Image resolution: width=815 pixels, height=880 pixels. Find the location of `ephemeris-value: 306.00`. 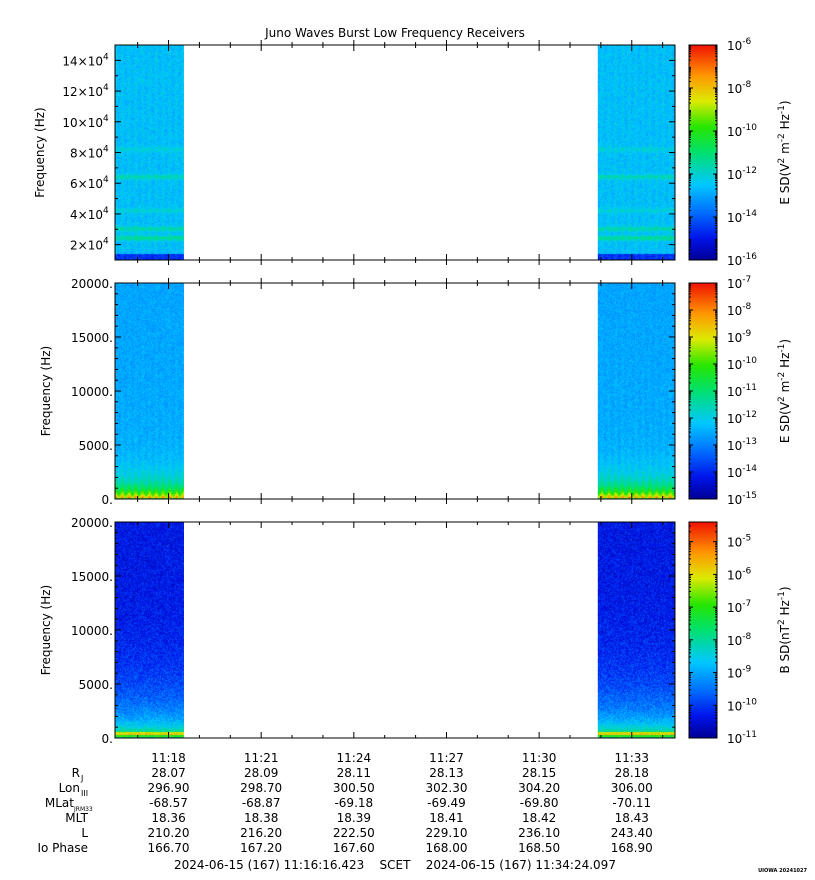

ephemeris-value: 306.00 is located at coordinates (632, 788).